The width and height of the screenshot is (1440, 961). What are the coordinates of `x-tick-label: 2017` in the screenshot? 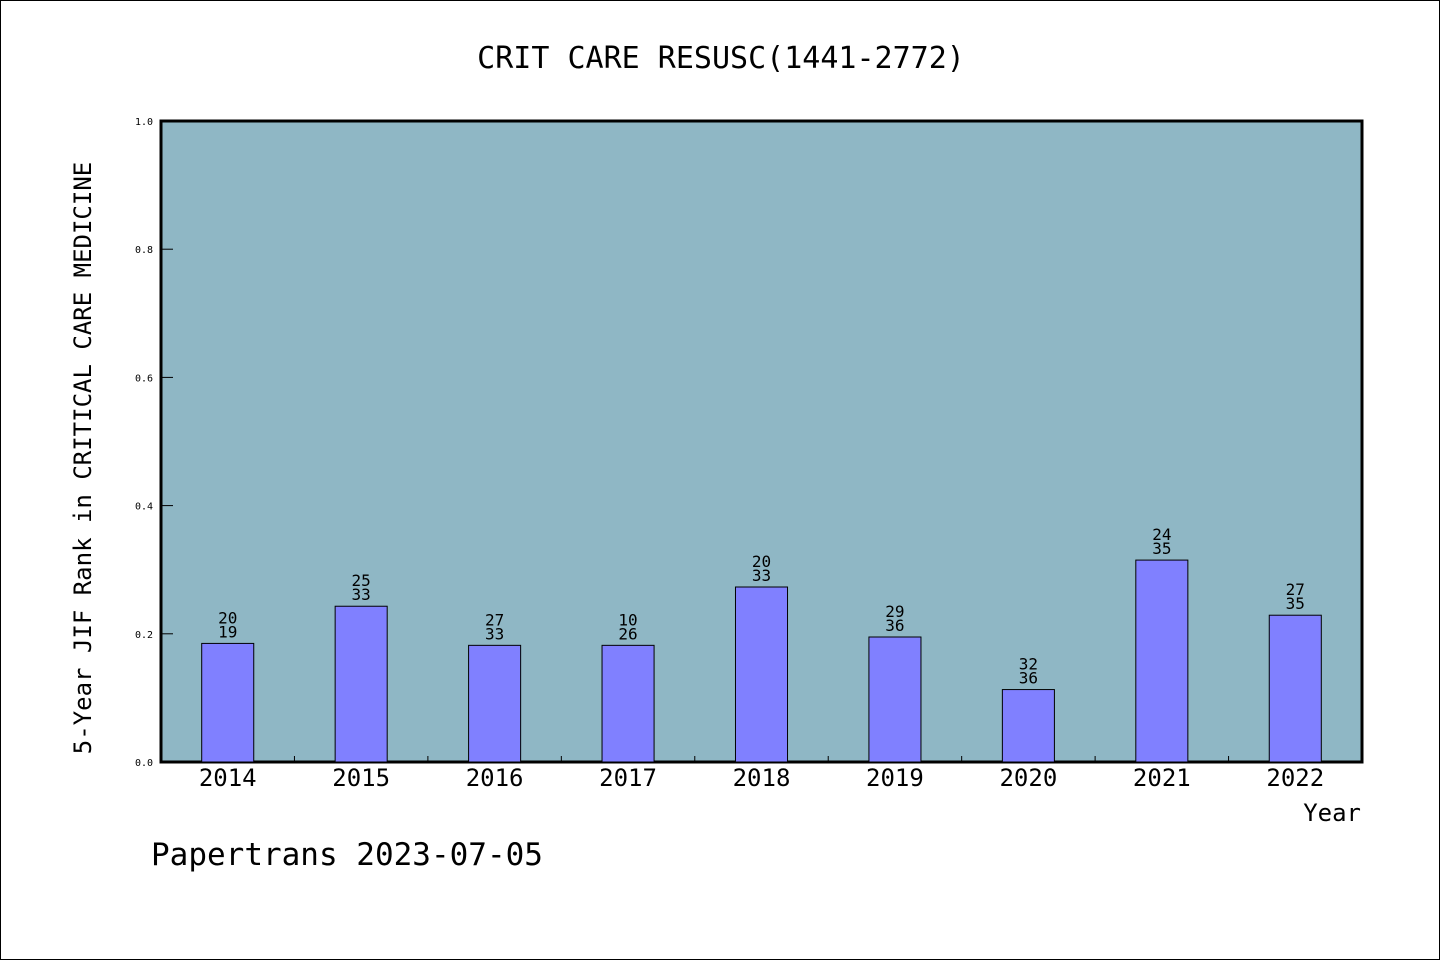 It's located at (628, 778).